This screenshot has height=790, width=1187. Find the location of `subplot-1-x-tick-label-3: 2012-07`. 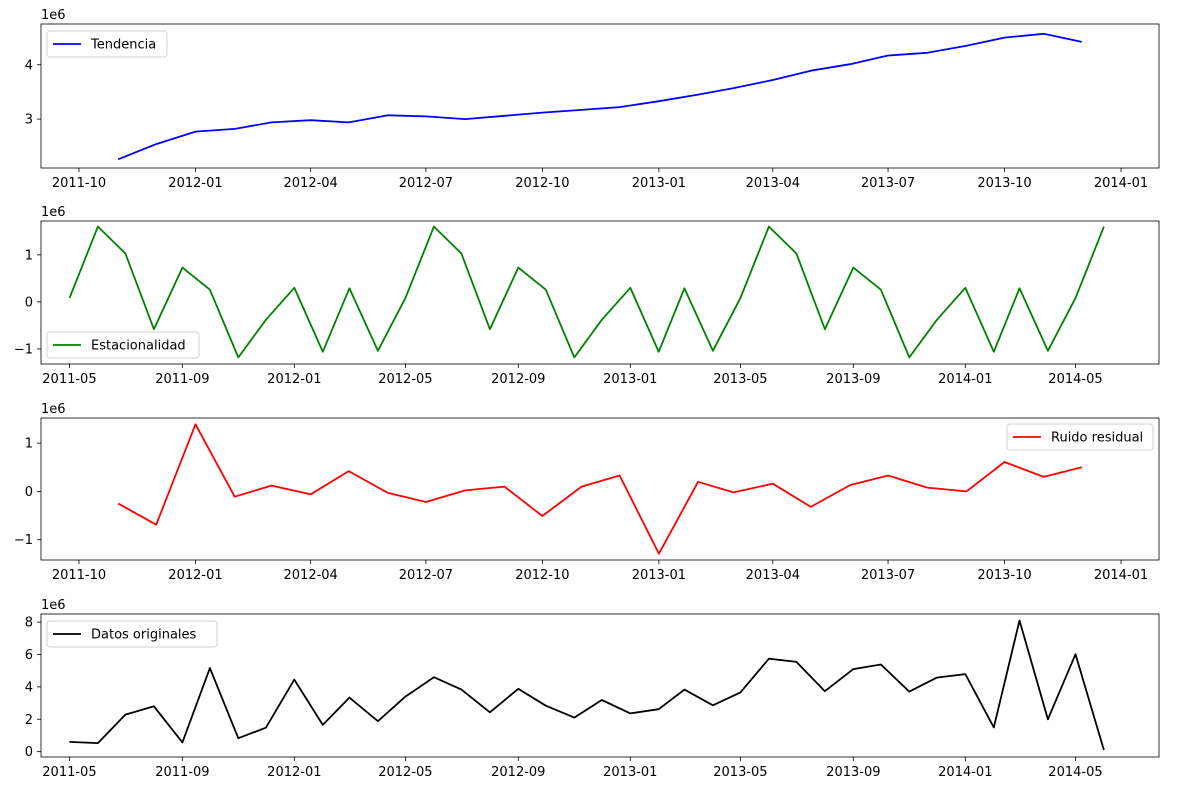

subplot-1-x-tick-label-3: 2012-07 is located at coordinates (426, 183).